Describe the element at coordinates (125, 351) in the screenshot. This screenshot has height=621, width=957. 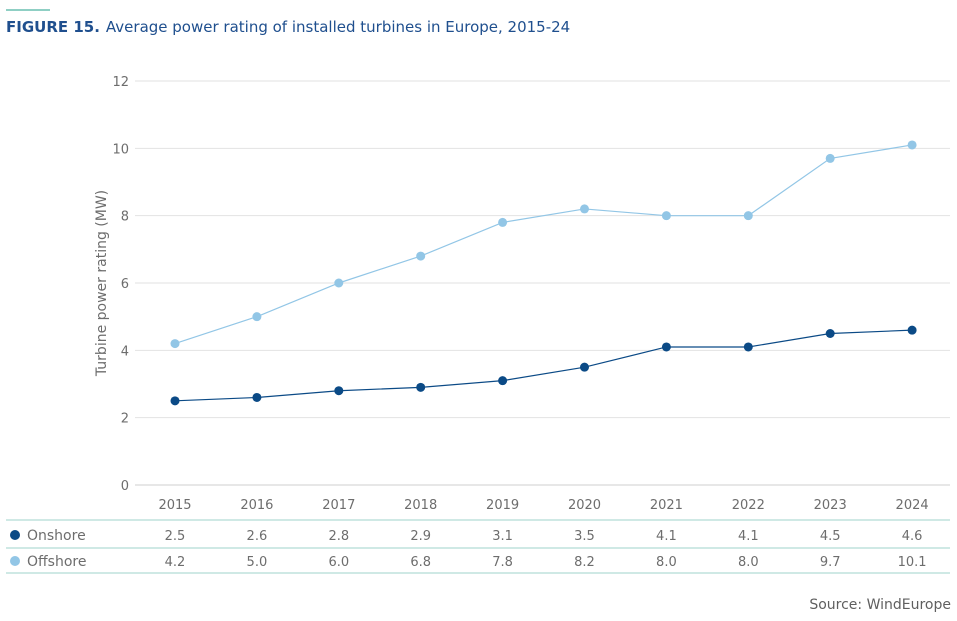
I see `y-tick-label: 4` at that location.